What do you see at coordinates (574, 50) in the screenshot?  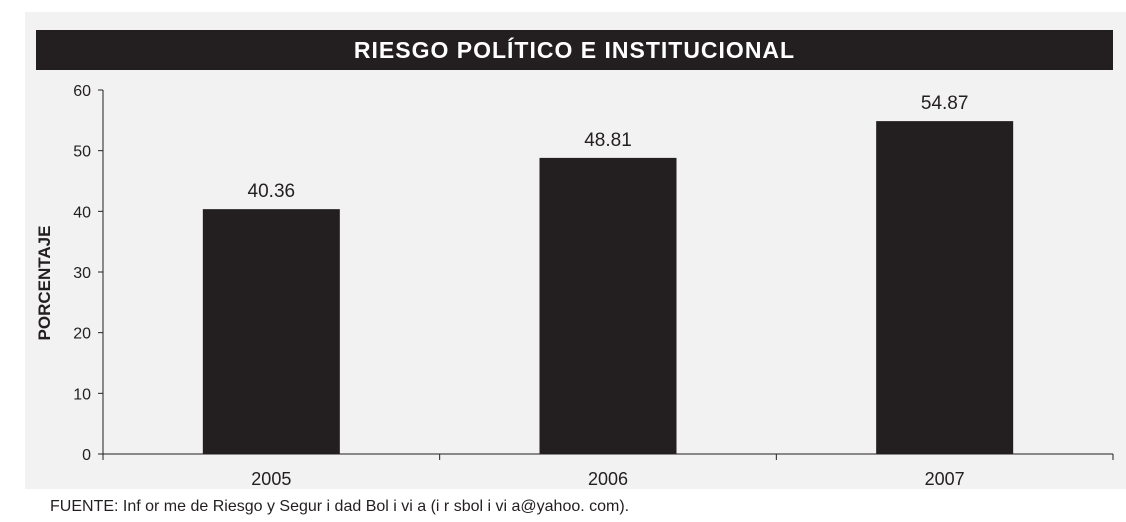 I see `chart-title: RIESGO POLÍTICO E INSTITUCIONAL` at bounding box center [574, 50].